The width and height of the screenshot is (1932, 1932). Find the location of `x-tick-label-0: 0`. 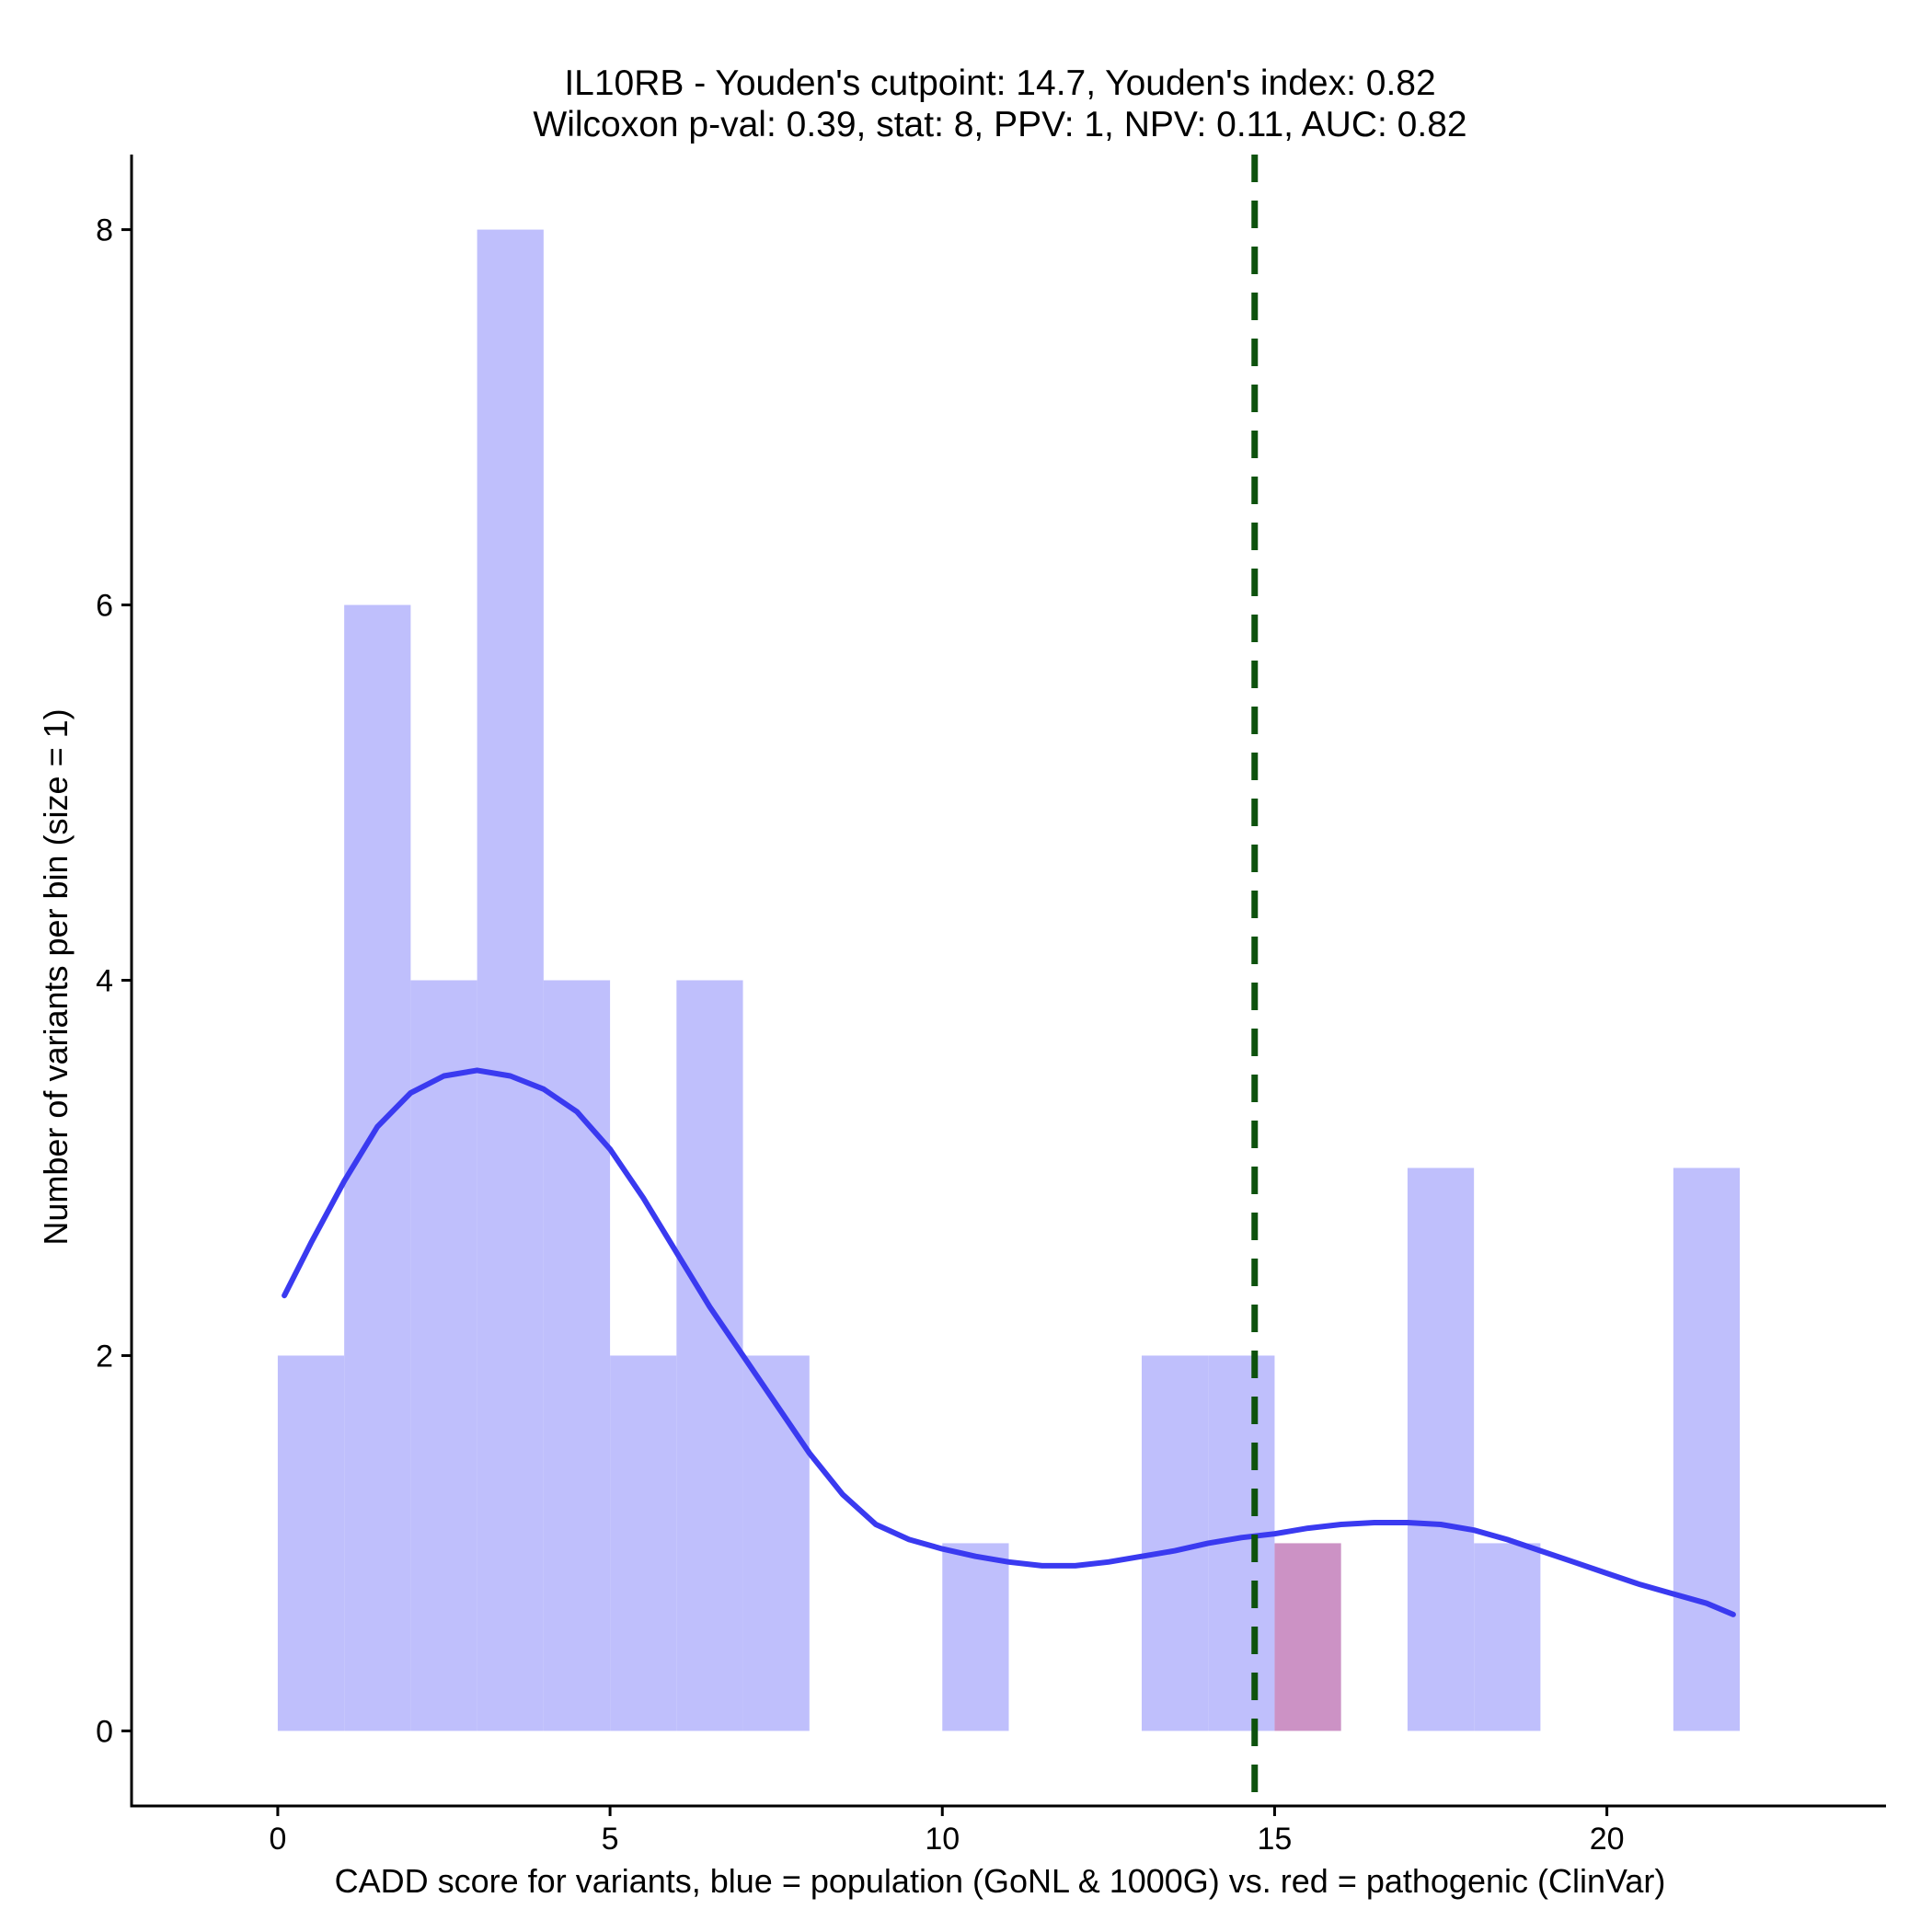

x-tick-label-0: 0 is located at coordinates (277, 1839).